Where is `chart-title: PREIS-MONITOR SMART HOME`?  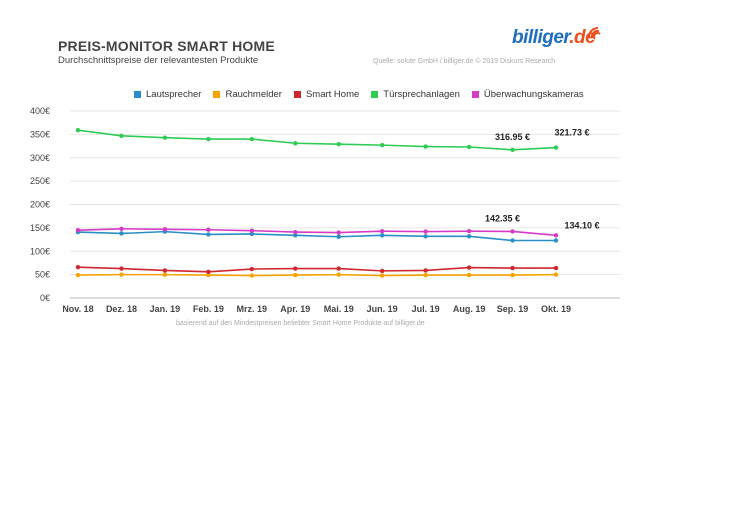 chart-title: PREIS-MONITOR SMART HOME is located at coordinates (166, 46).